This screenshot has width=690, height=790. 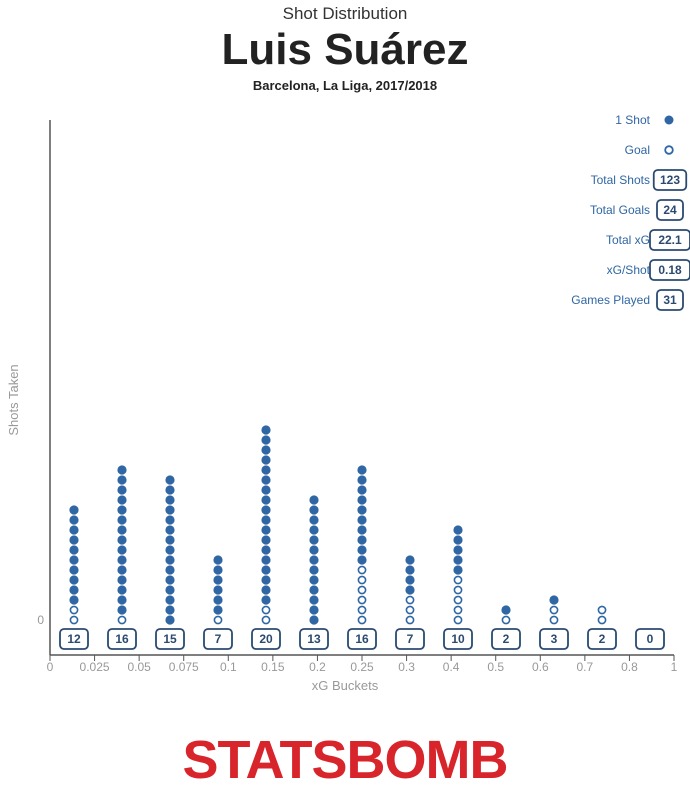 I want to click on y-tick-label: 0, so click(x=40, y=620).